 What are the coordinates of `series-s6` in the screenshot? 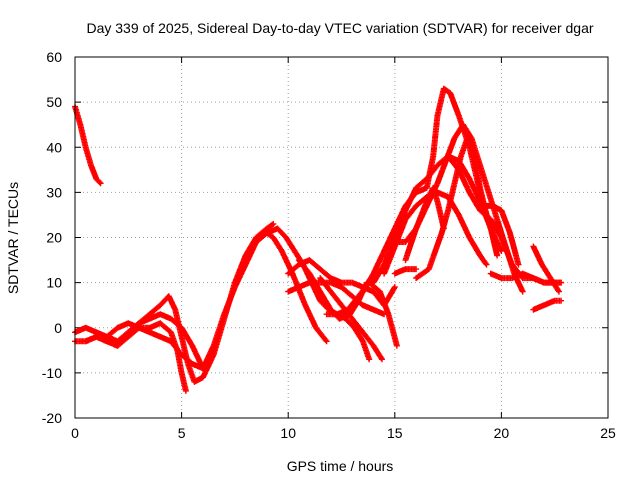 It's located at (264, 301).